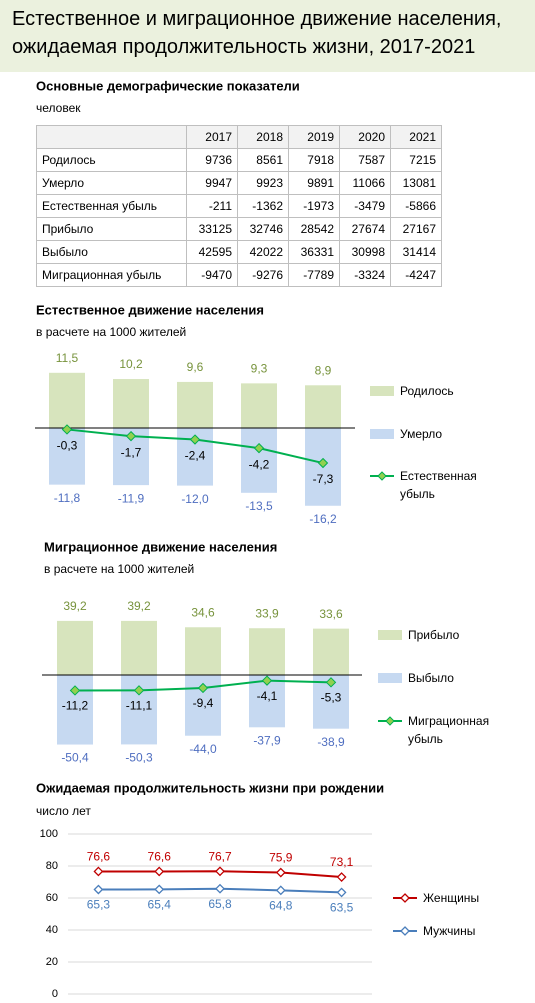  I want to click on cell: 9947, so click(212, 183).